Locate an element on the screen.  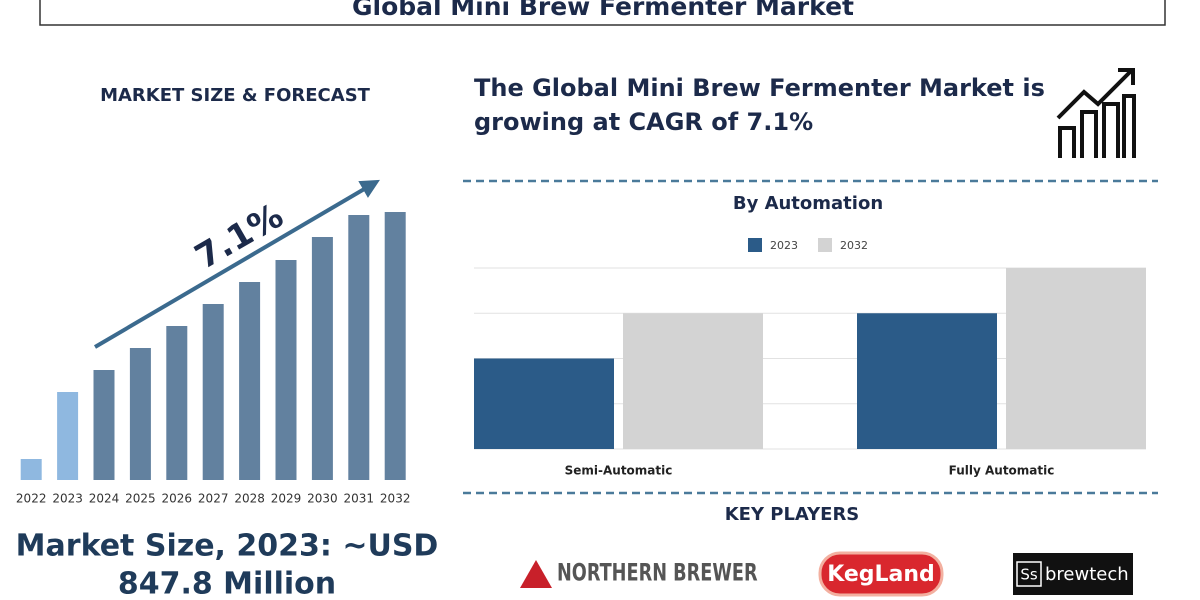
logo: KegLand is located at coordinates (881, 574).